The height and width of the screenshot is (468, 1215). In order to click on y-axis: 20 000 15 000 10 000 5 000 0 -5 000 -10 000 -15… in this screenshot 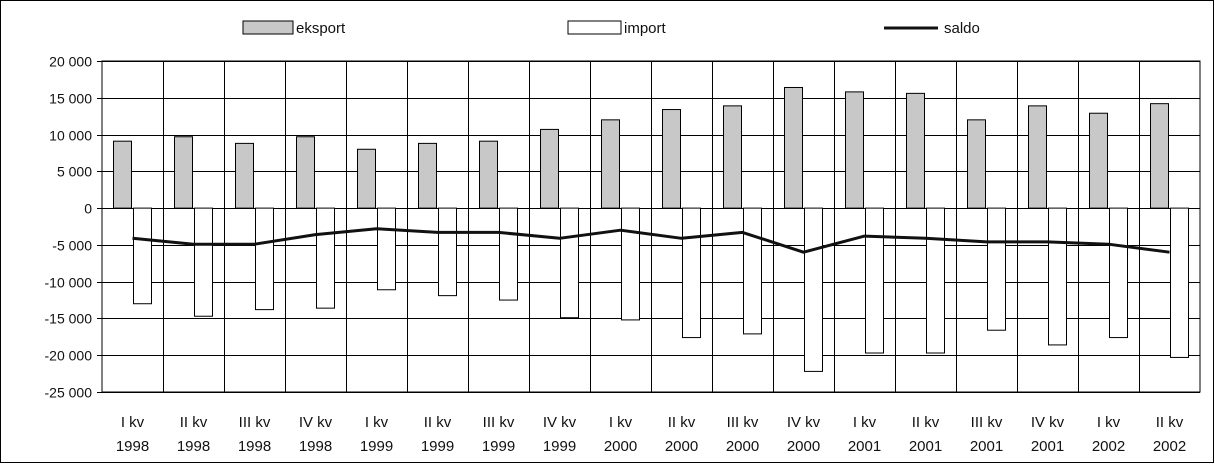, I will do `click(73, 227)`.